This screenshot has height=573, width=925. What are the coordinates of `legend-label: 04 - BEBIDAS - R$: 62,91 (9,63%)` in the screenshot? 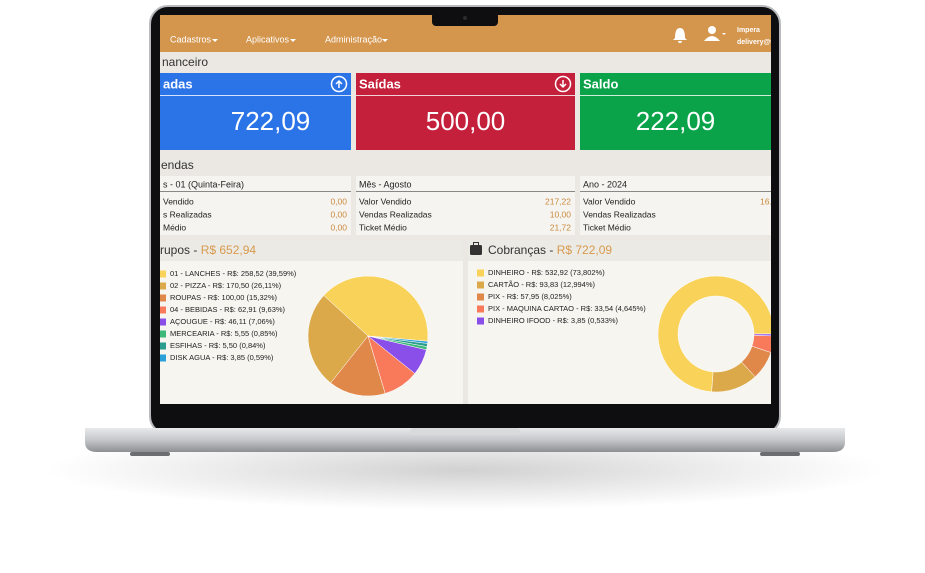 It's located at (228, 309).